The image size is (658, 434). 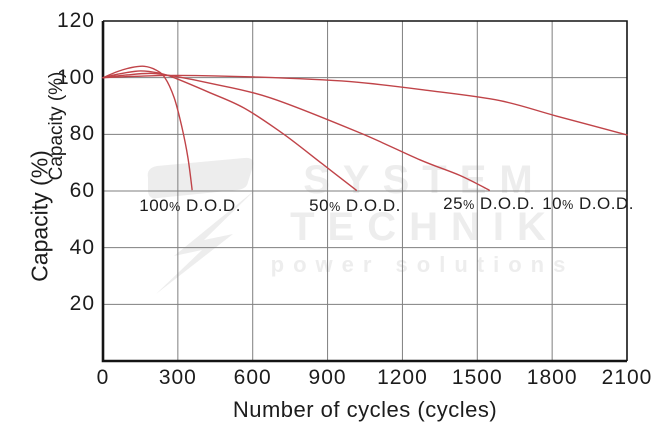 What do you see at coordinates (147, 128) in the screenshot?
I see `curve-100-d-o-d` at bounding box center [147, 128].